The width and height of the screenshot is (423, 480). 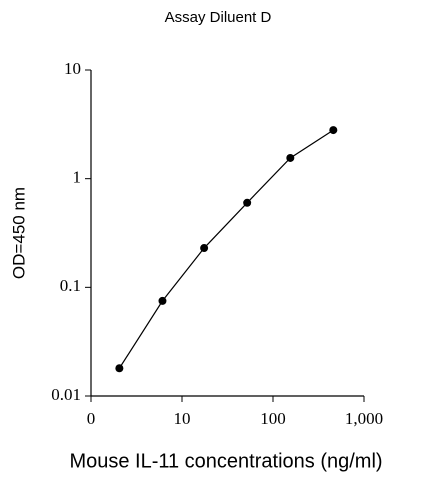 What do you see at coordinates (66, 394) in the screenshot?
I see `y-tick-label: 0.01` at bounding box center [66, 394].